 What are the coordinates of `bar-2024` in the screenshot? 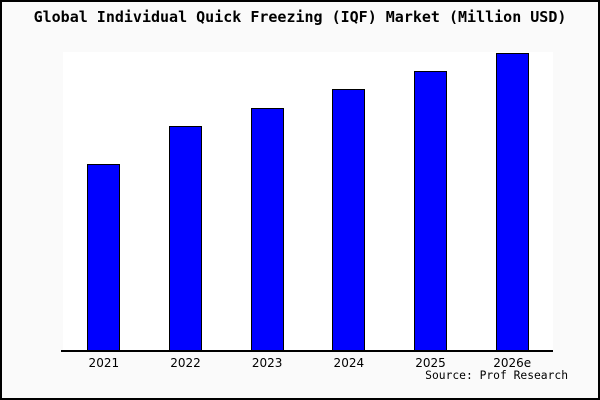 It's located at (349, 220).